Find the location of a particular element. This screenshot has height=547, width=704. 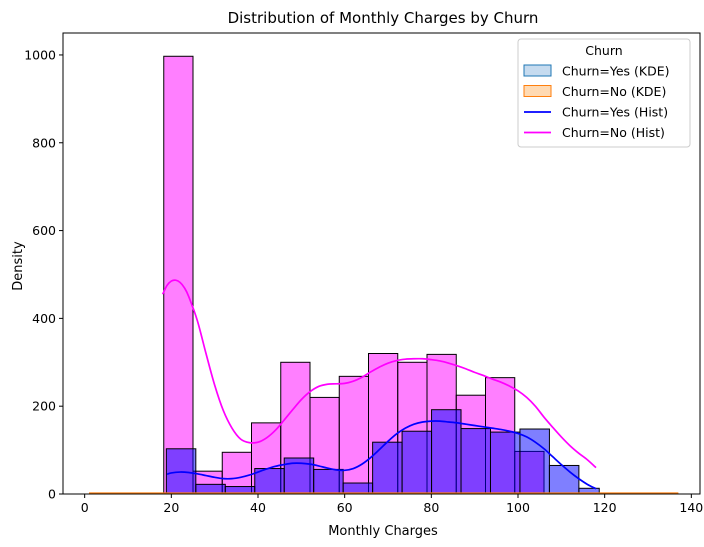

y-tick-label: 200 is located at coordinates (44, 406).